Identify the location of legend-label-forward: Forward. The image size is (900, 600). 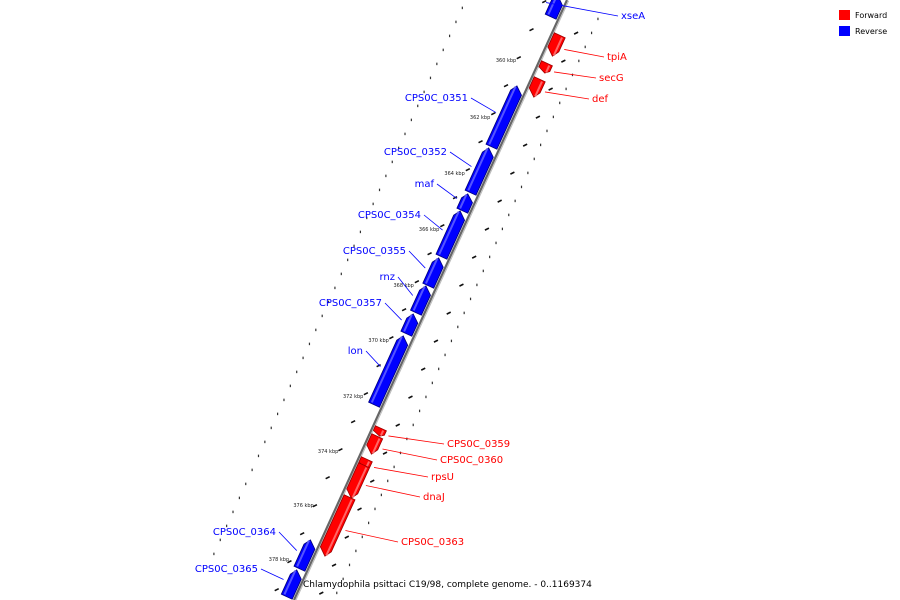
(871, 15).